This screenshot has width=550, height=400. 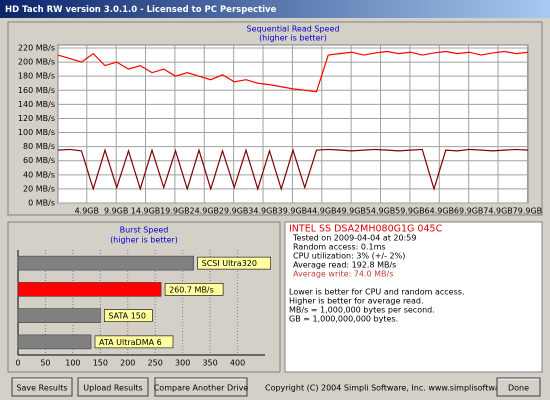 I want to click on y-tick-label: 220 MB/s, so click(x=36, y=48).